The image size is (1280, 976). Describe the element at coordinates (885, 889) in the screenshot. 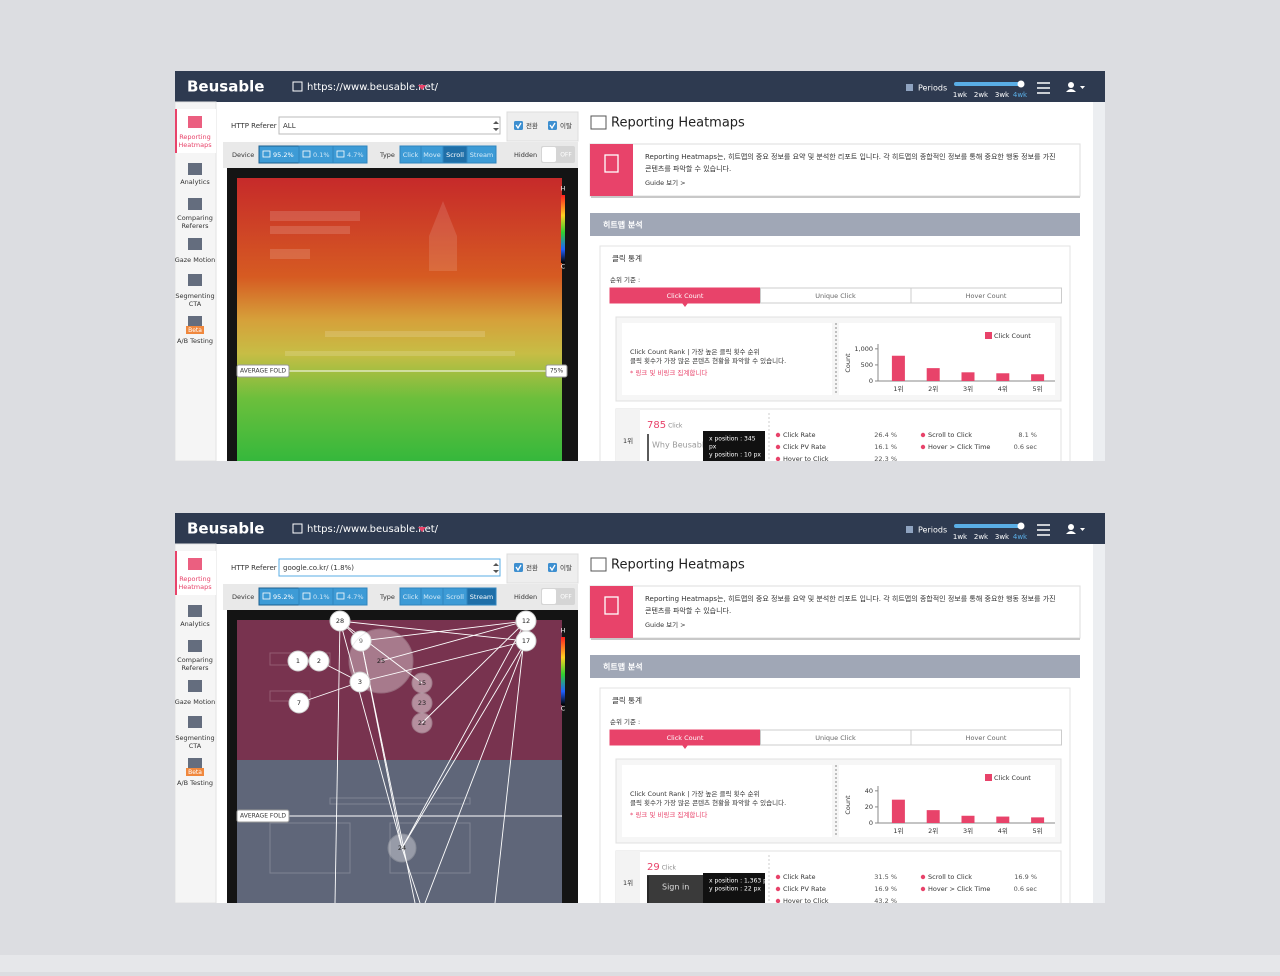

I see `stat-value: 16.9 %` at that location.